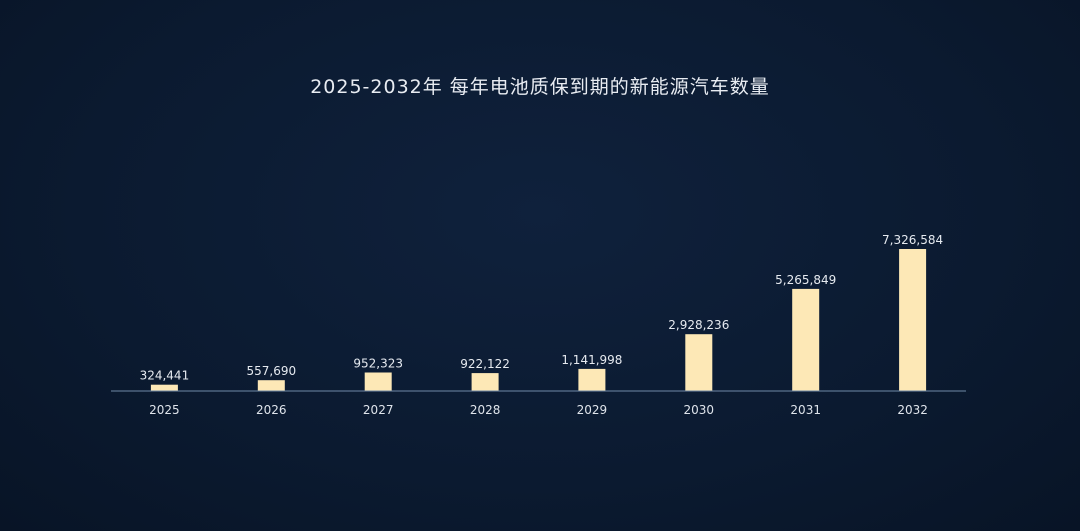 The height and width of the screenshot is (531, 1080). I want to click on value-label-2031: 5,265,849, so click(805, 280).